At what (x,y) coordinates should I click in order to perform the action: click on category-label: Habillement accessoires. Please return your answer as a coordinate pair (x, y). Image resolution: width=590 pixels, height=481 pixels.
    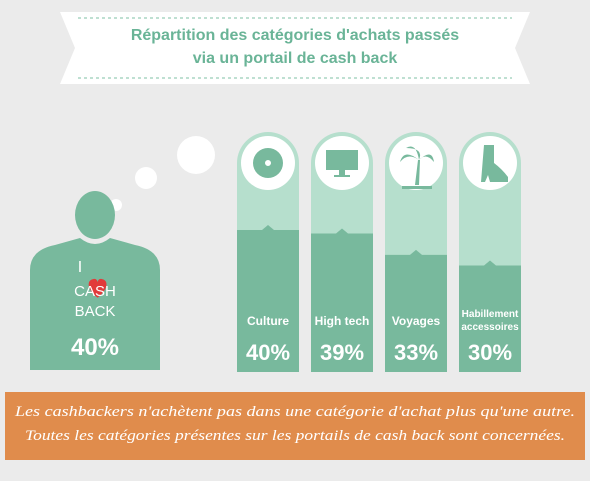
    Looking at the image, I should click on (490, 321).